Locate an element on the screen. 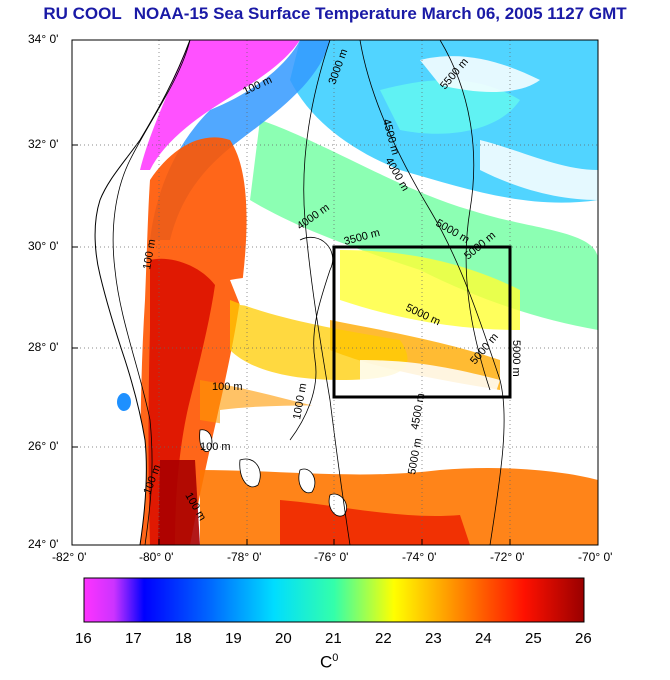  cloud-gap is located at coordinates (285, 293).